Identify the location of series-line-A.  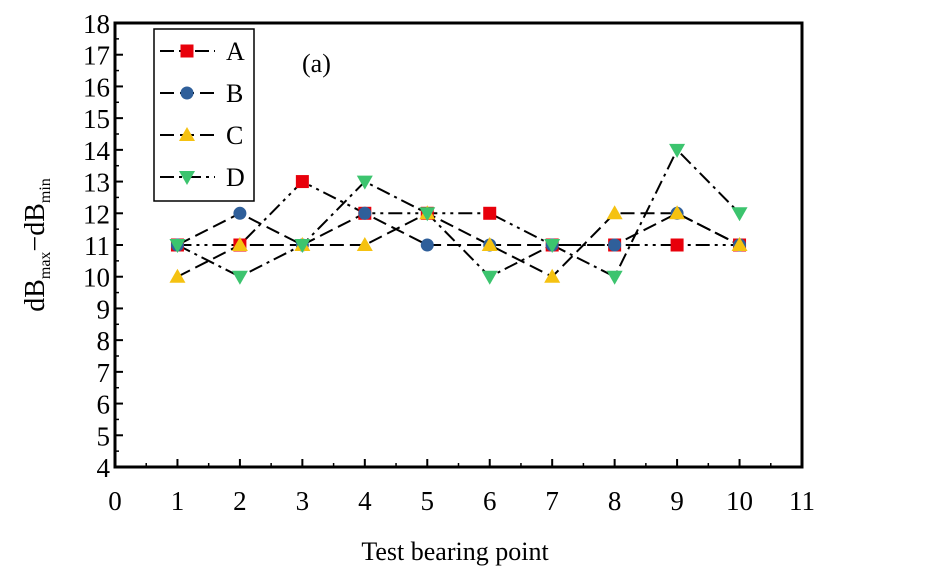
(458, 213).